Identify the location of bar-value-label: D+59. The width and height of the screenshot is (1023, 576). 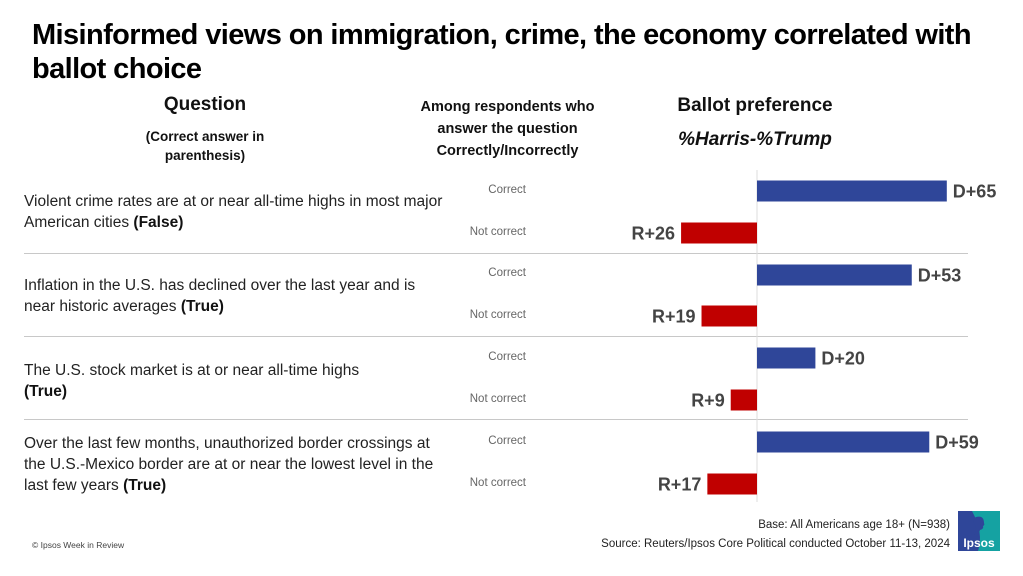
(957, 443).